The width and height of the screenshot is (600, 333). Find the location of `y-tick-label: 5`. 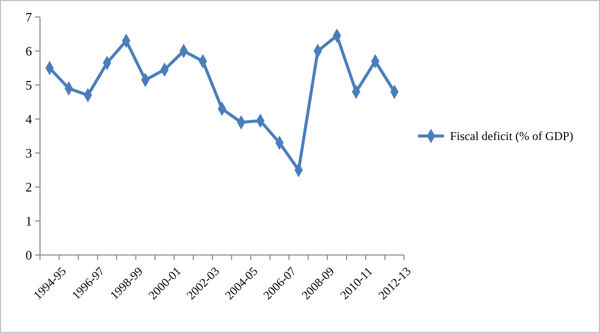

y-tick-label: 5 is located at coordinates (29, 85).